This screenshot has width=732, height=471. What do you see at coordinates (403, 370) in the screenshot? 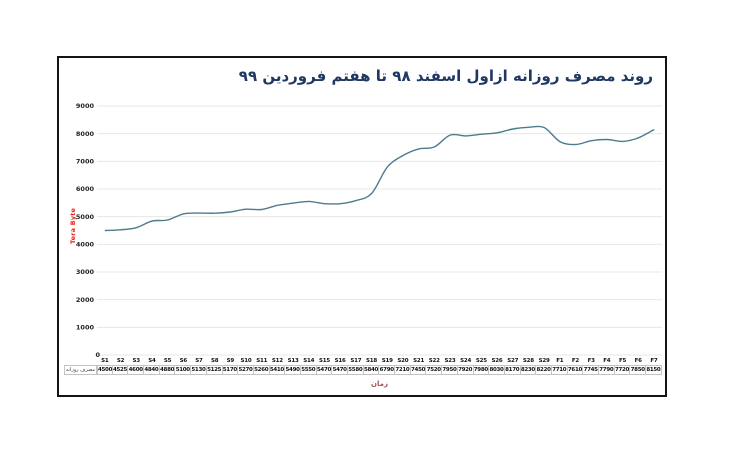
I see `table-value-cell: 7210` at bounding box center [403, 370].